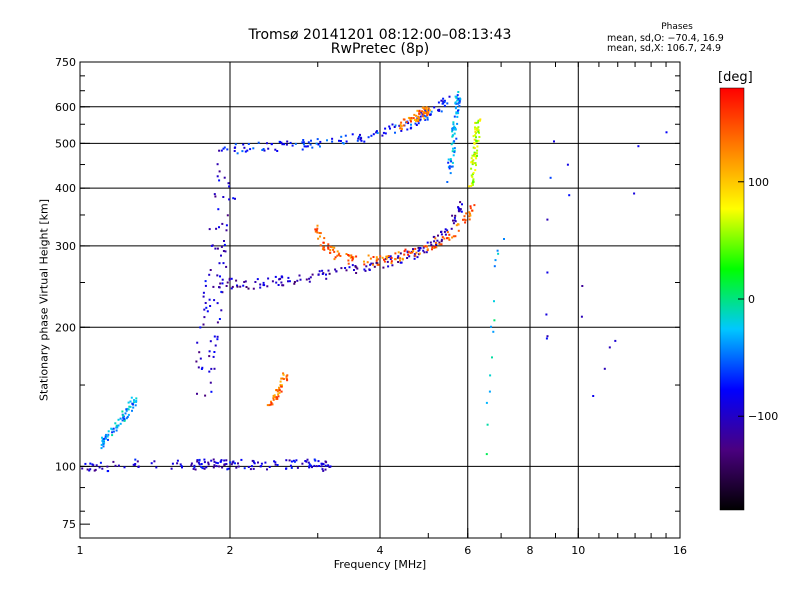 The height and width of the screenshot is (600, 800). Describe the element at coordinates (680, 550) in the screenshot. I see `x-tick-label: 16` at that location.